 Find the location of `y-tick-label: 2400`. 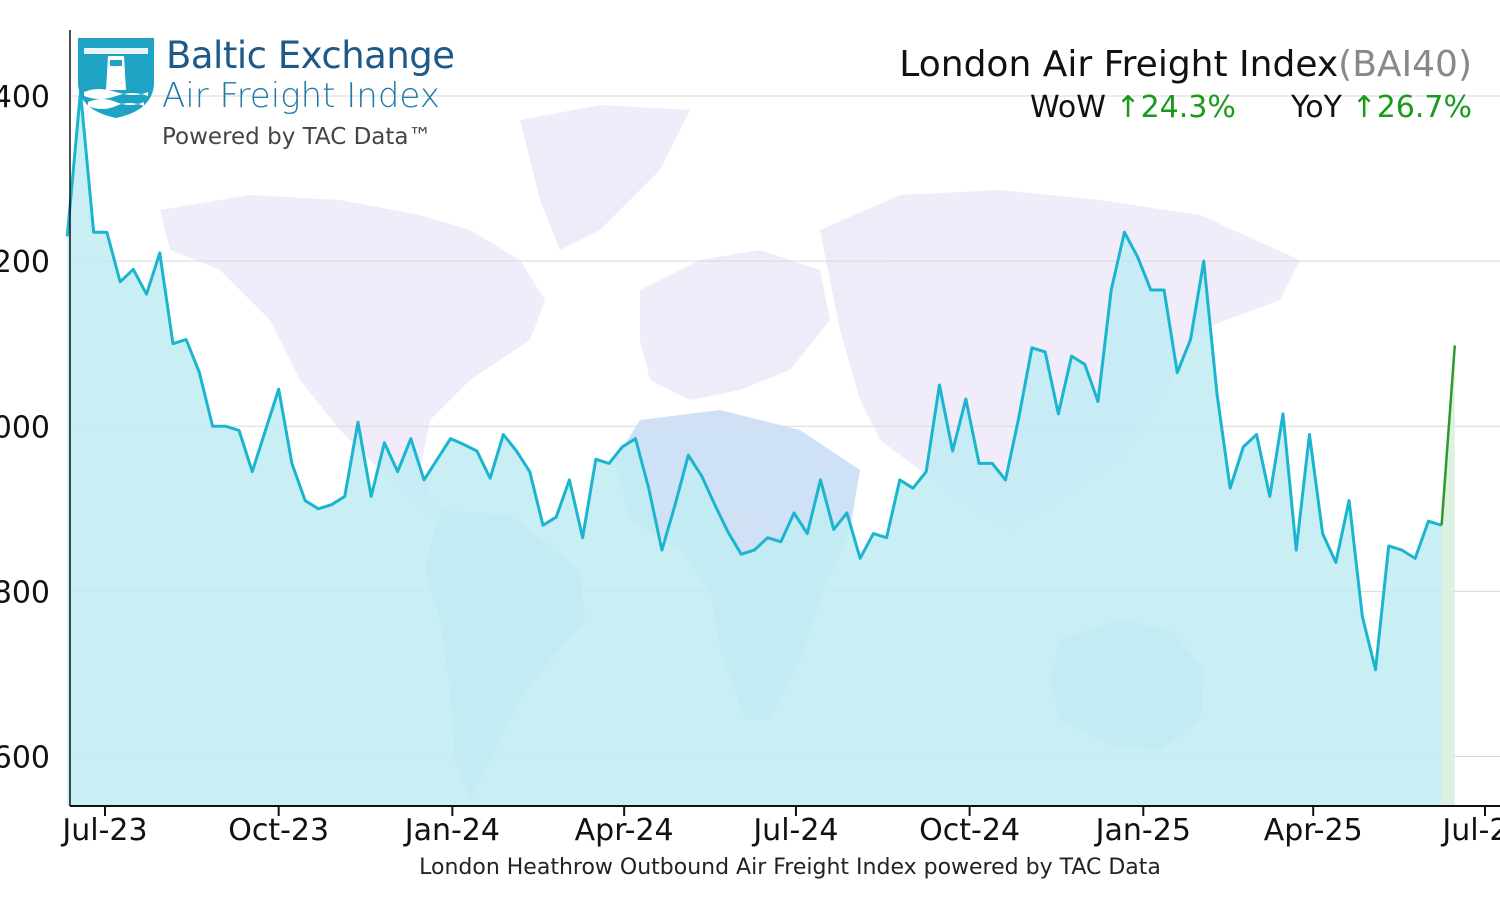

y-tick-label: 2400 is located at coordinates (25, 97).